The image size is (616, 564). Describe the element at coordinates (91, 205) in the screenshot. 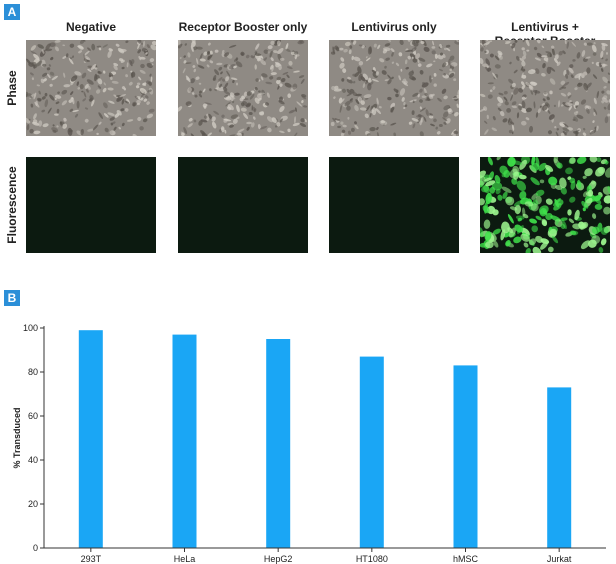

I see `fluorescence-image-negative` at that location.